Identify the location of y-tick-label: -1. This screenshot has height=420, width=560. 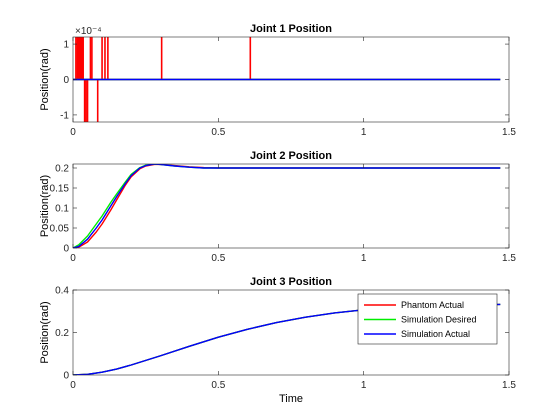
(64, 115).